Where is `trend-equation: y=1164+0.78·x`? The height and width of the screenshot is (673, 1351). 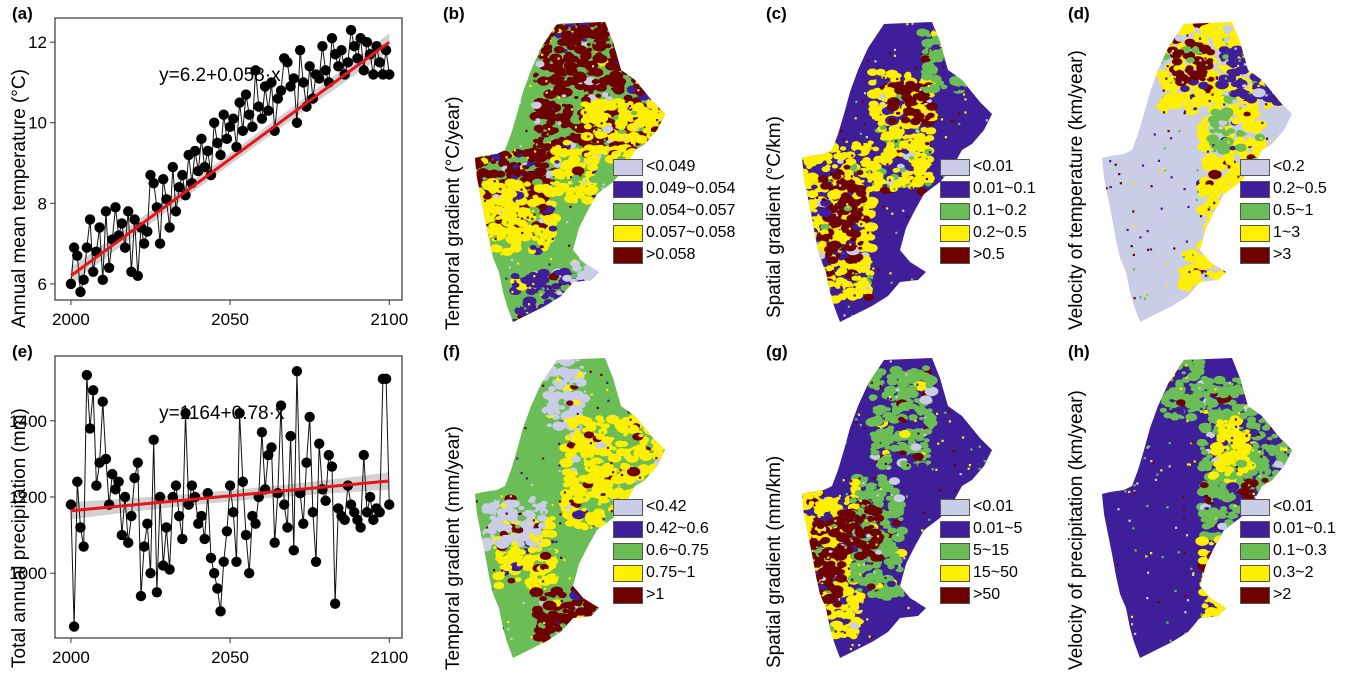 trend-equation: y=1164+0.78·x is located at coordinates (222, 413).